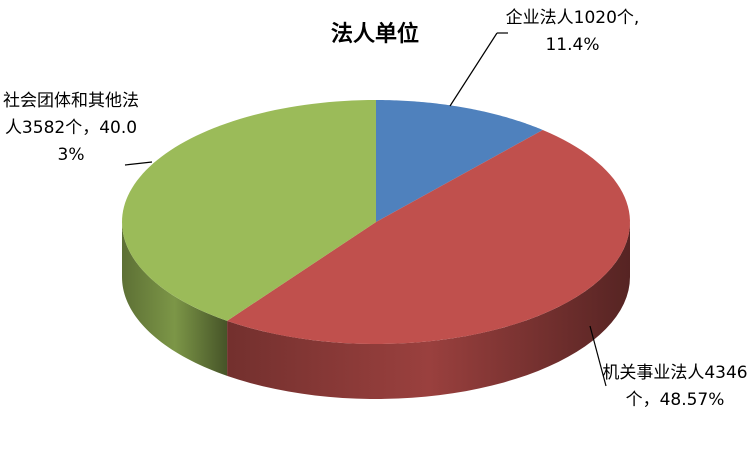 The height and width of the screenshot is (449, 751). Describe the element at coordinates (459, 161) in the screenshot. I see `slice` at that location.